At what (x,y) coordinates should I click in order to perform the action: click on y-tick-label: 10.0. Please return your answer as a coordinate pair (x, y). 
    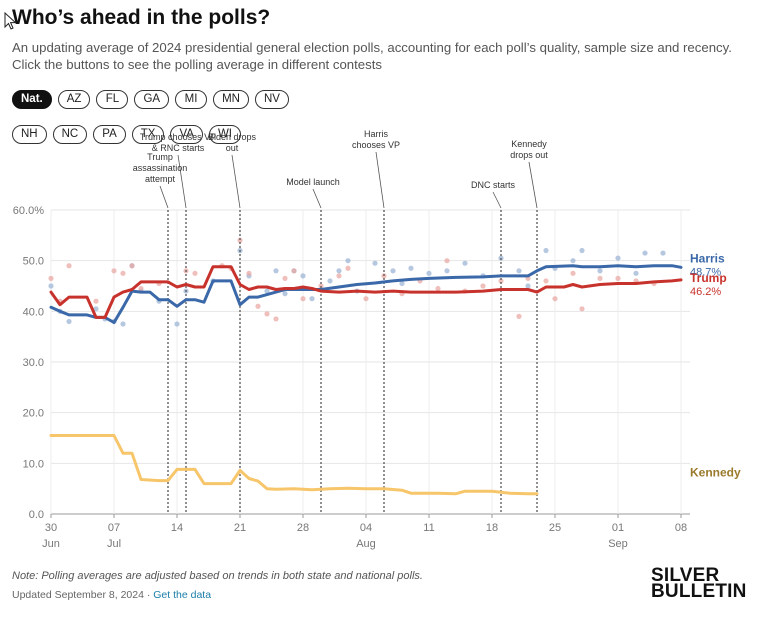
    Looking at the image, I should click on (33, 464).